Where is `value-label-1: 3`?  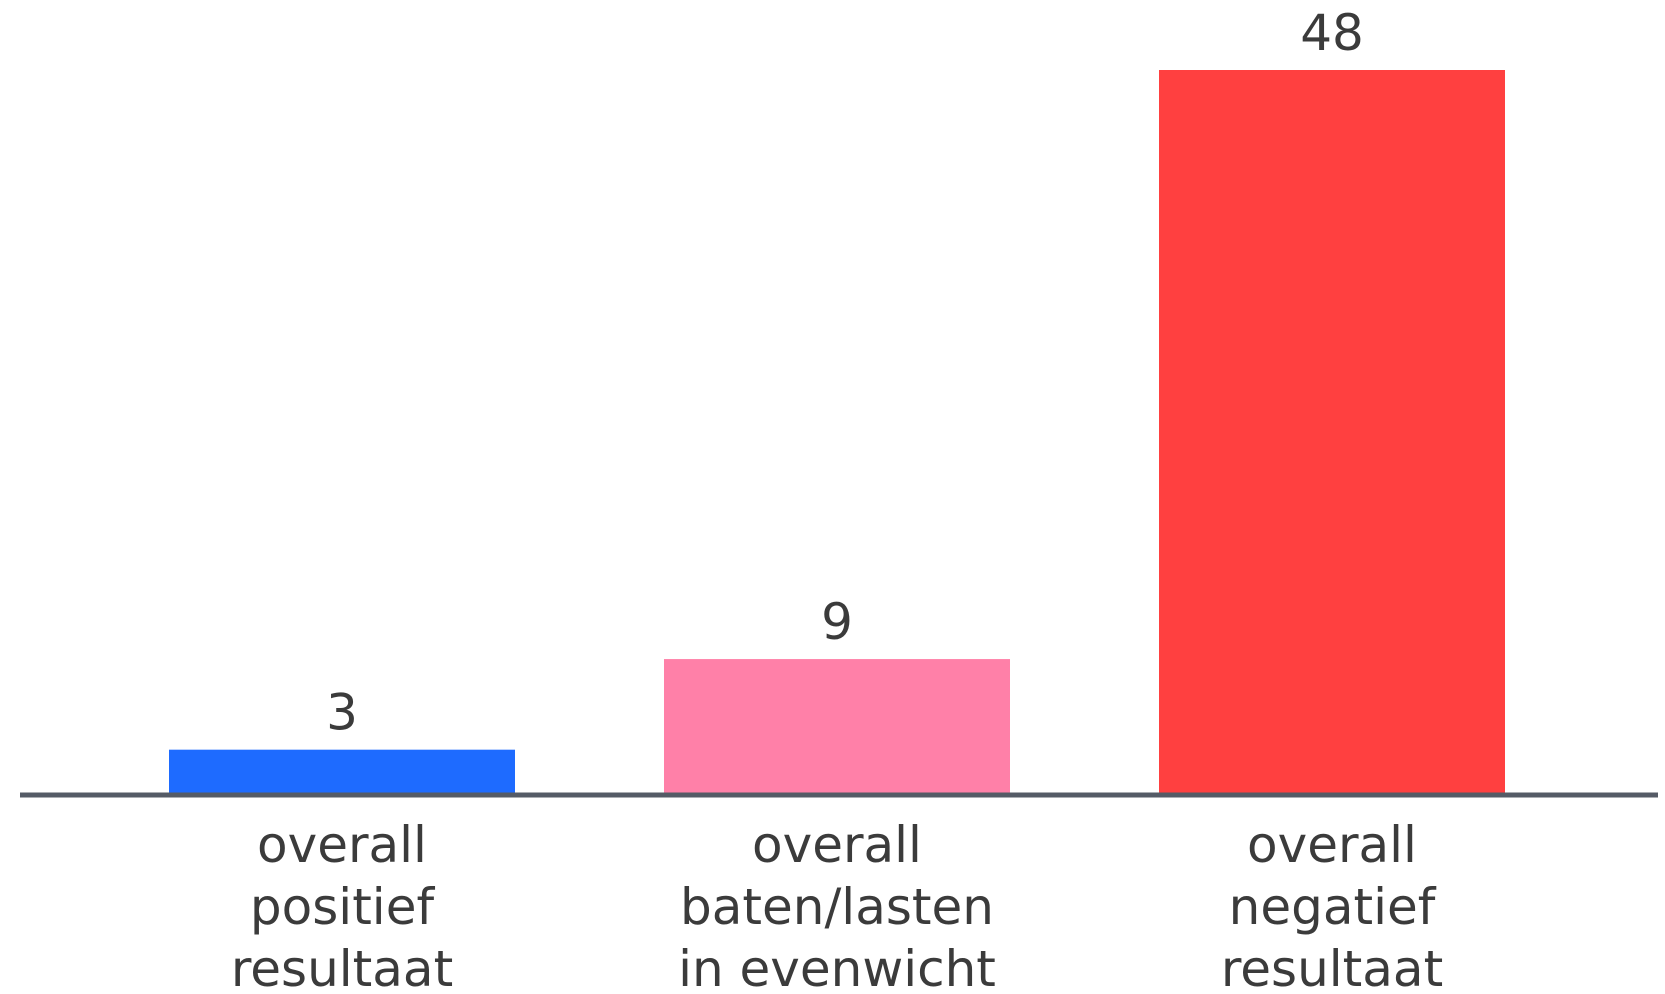 value-label-1: 3 is located at coordinates (342, 713).